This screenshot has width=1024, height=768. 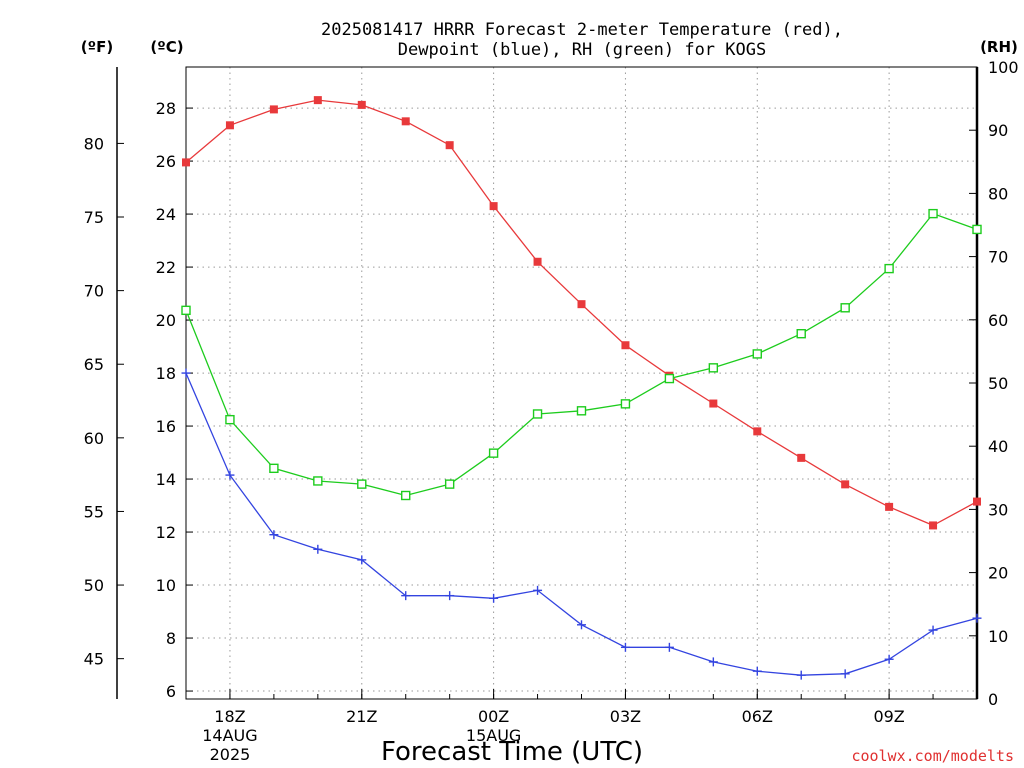 What do you see at coordinates (1003, 67) in the screenshot?
I see `rh-tick-label: 100` at bounding box center [1003, 67].